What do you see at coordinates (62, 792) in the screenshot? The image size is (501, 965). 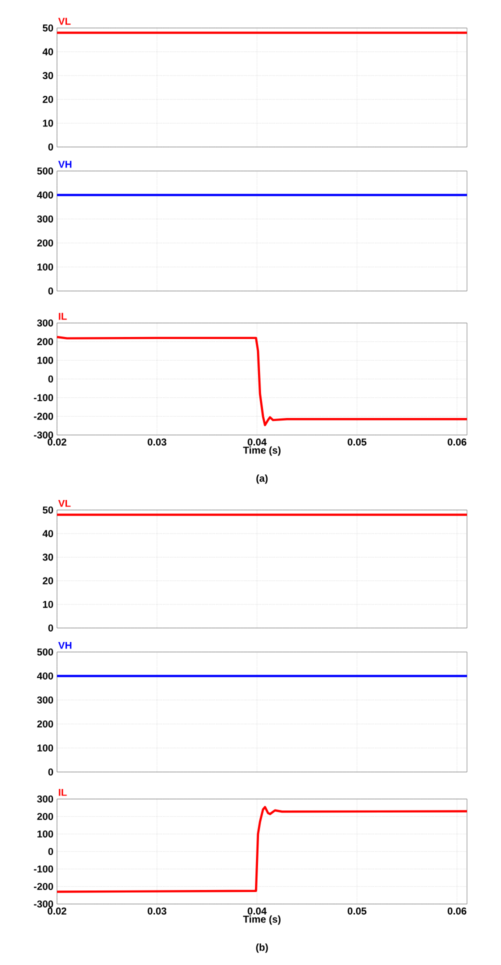 I see `text: IL` at bounding box center [62, 792].